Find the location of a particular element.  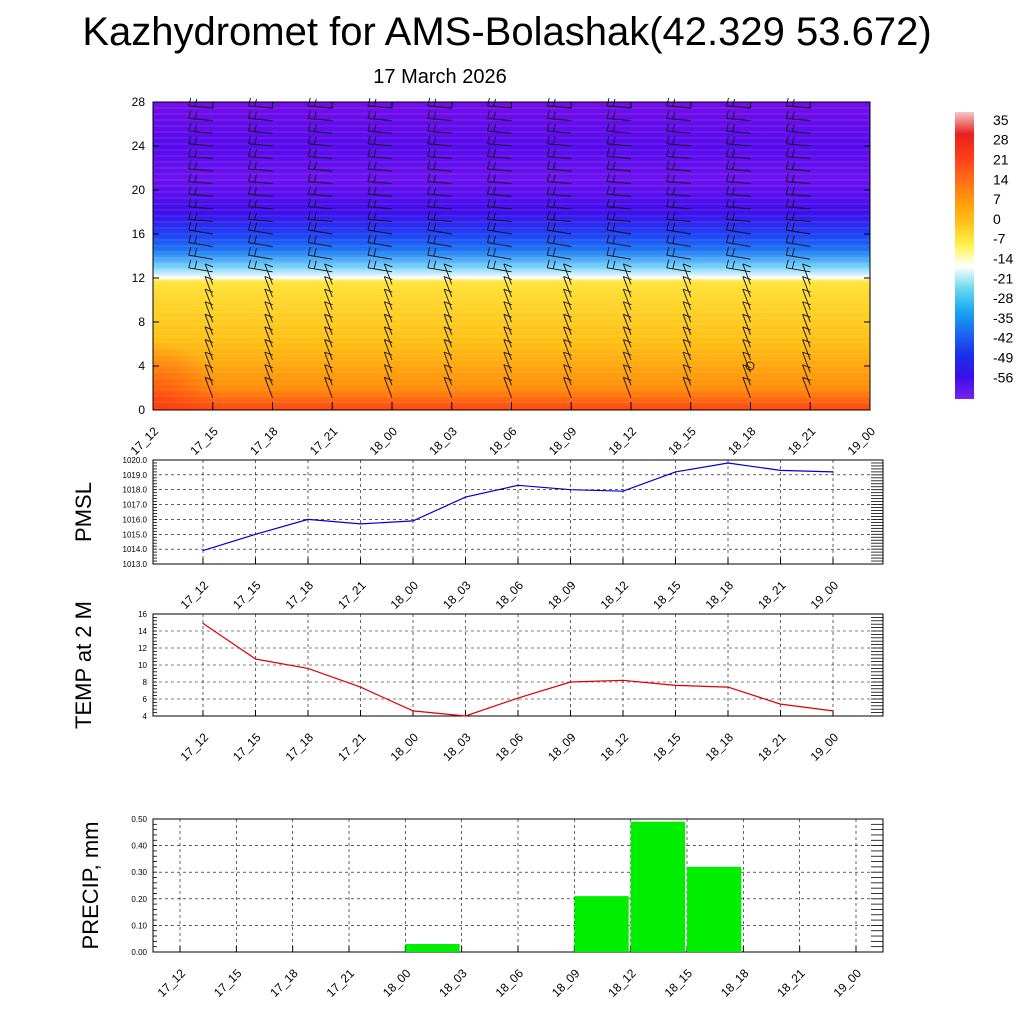

y-tick-label: 0.50 is located at coordinates (139, 819).